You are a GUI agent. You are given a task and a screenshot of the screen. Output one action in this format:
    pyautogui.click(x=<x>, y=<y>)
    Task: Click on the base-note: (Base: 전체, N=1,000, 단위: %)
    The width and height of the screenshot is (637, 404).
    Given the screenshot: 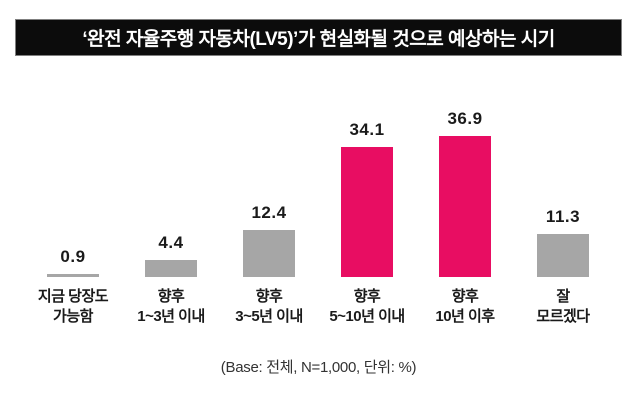 What is the action you would take?
    pyautogui.click(x=318, y=367)
    